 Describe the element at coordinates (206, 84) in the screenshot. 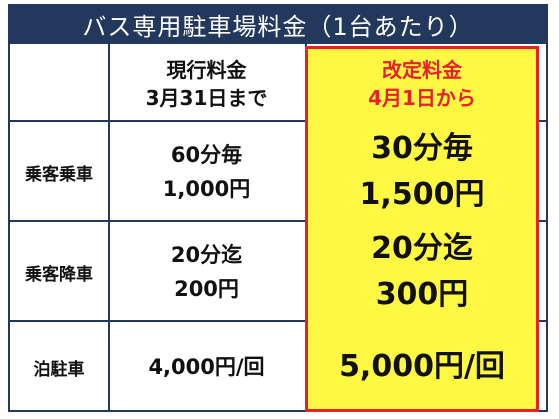

I see `header-current: 現行料金 3月31日まで` at that location.